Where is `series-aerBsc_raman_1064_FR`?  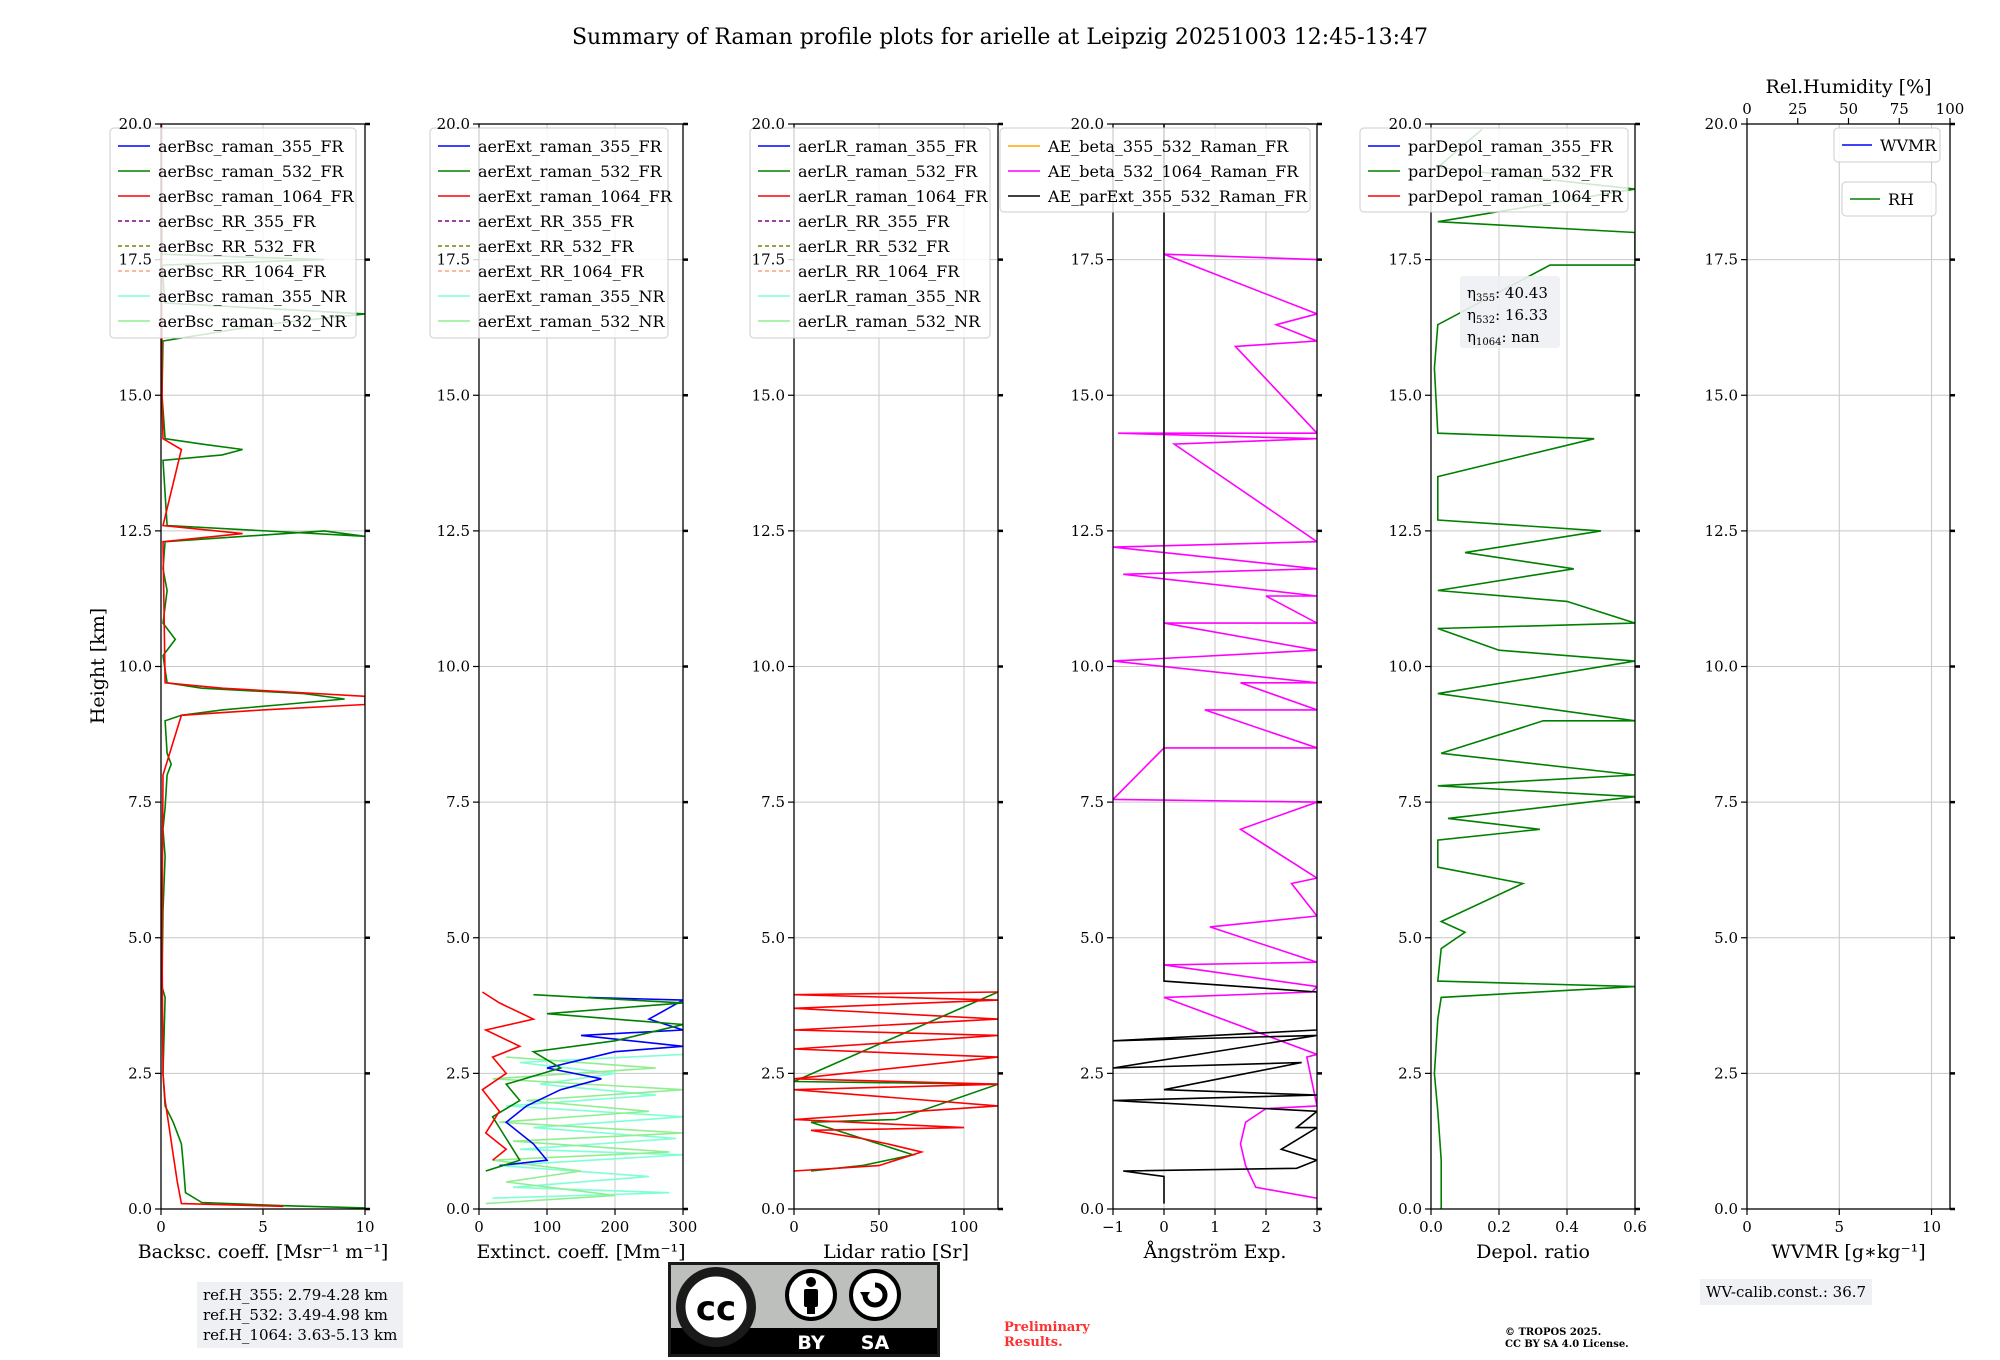 series-aerBsc_raman_1064_FR is located at coordinates (263, 666).